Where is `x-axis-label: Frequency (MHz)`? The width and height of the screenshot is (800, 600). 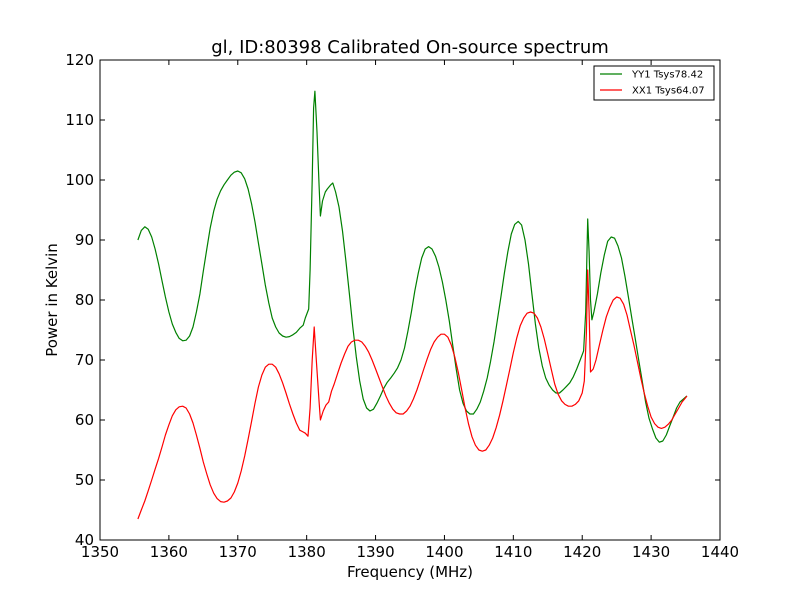 x-axis-label: Frequency (MHz) is located at coordinates (410, 572).